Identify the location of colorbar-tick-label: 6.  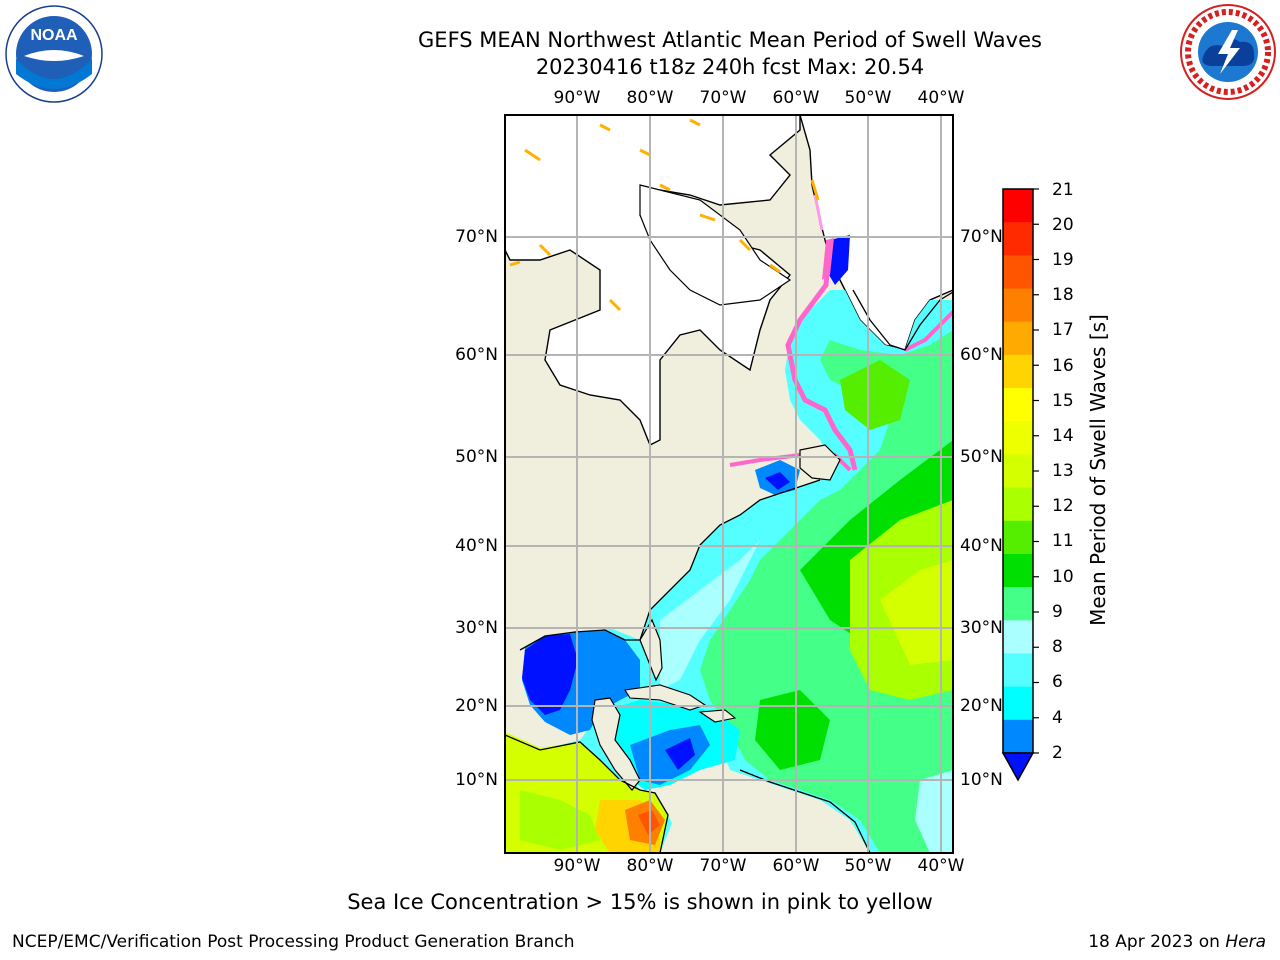
(1057, 682).